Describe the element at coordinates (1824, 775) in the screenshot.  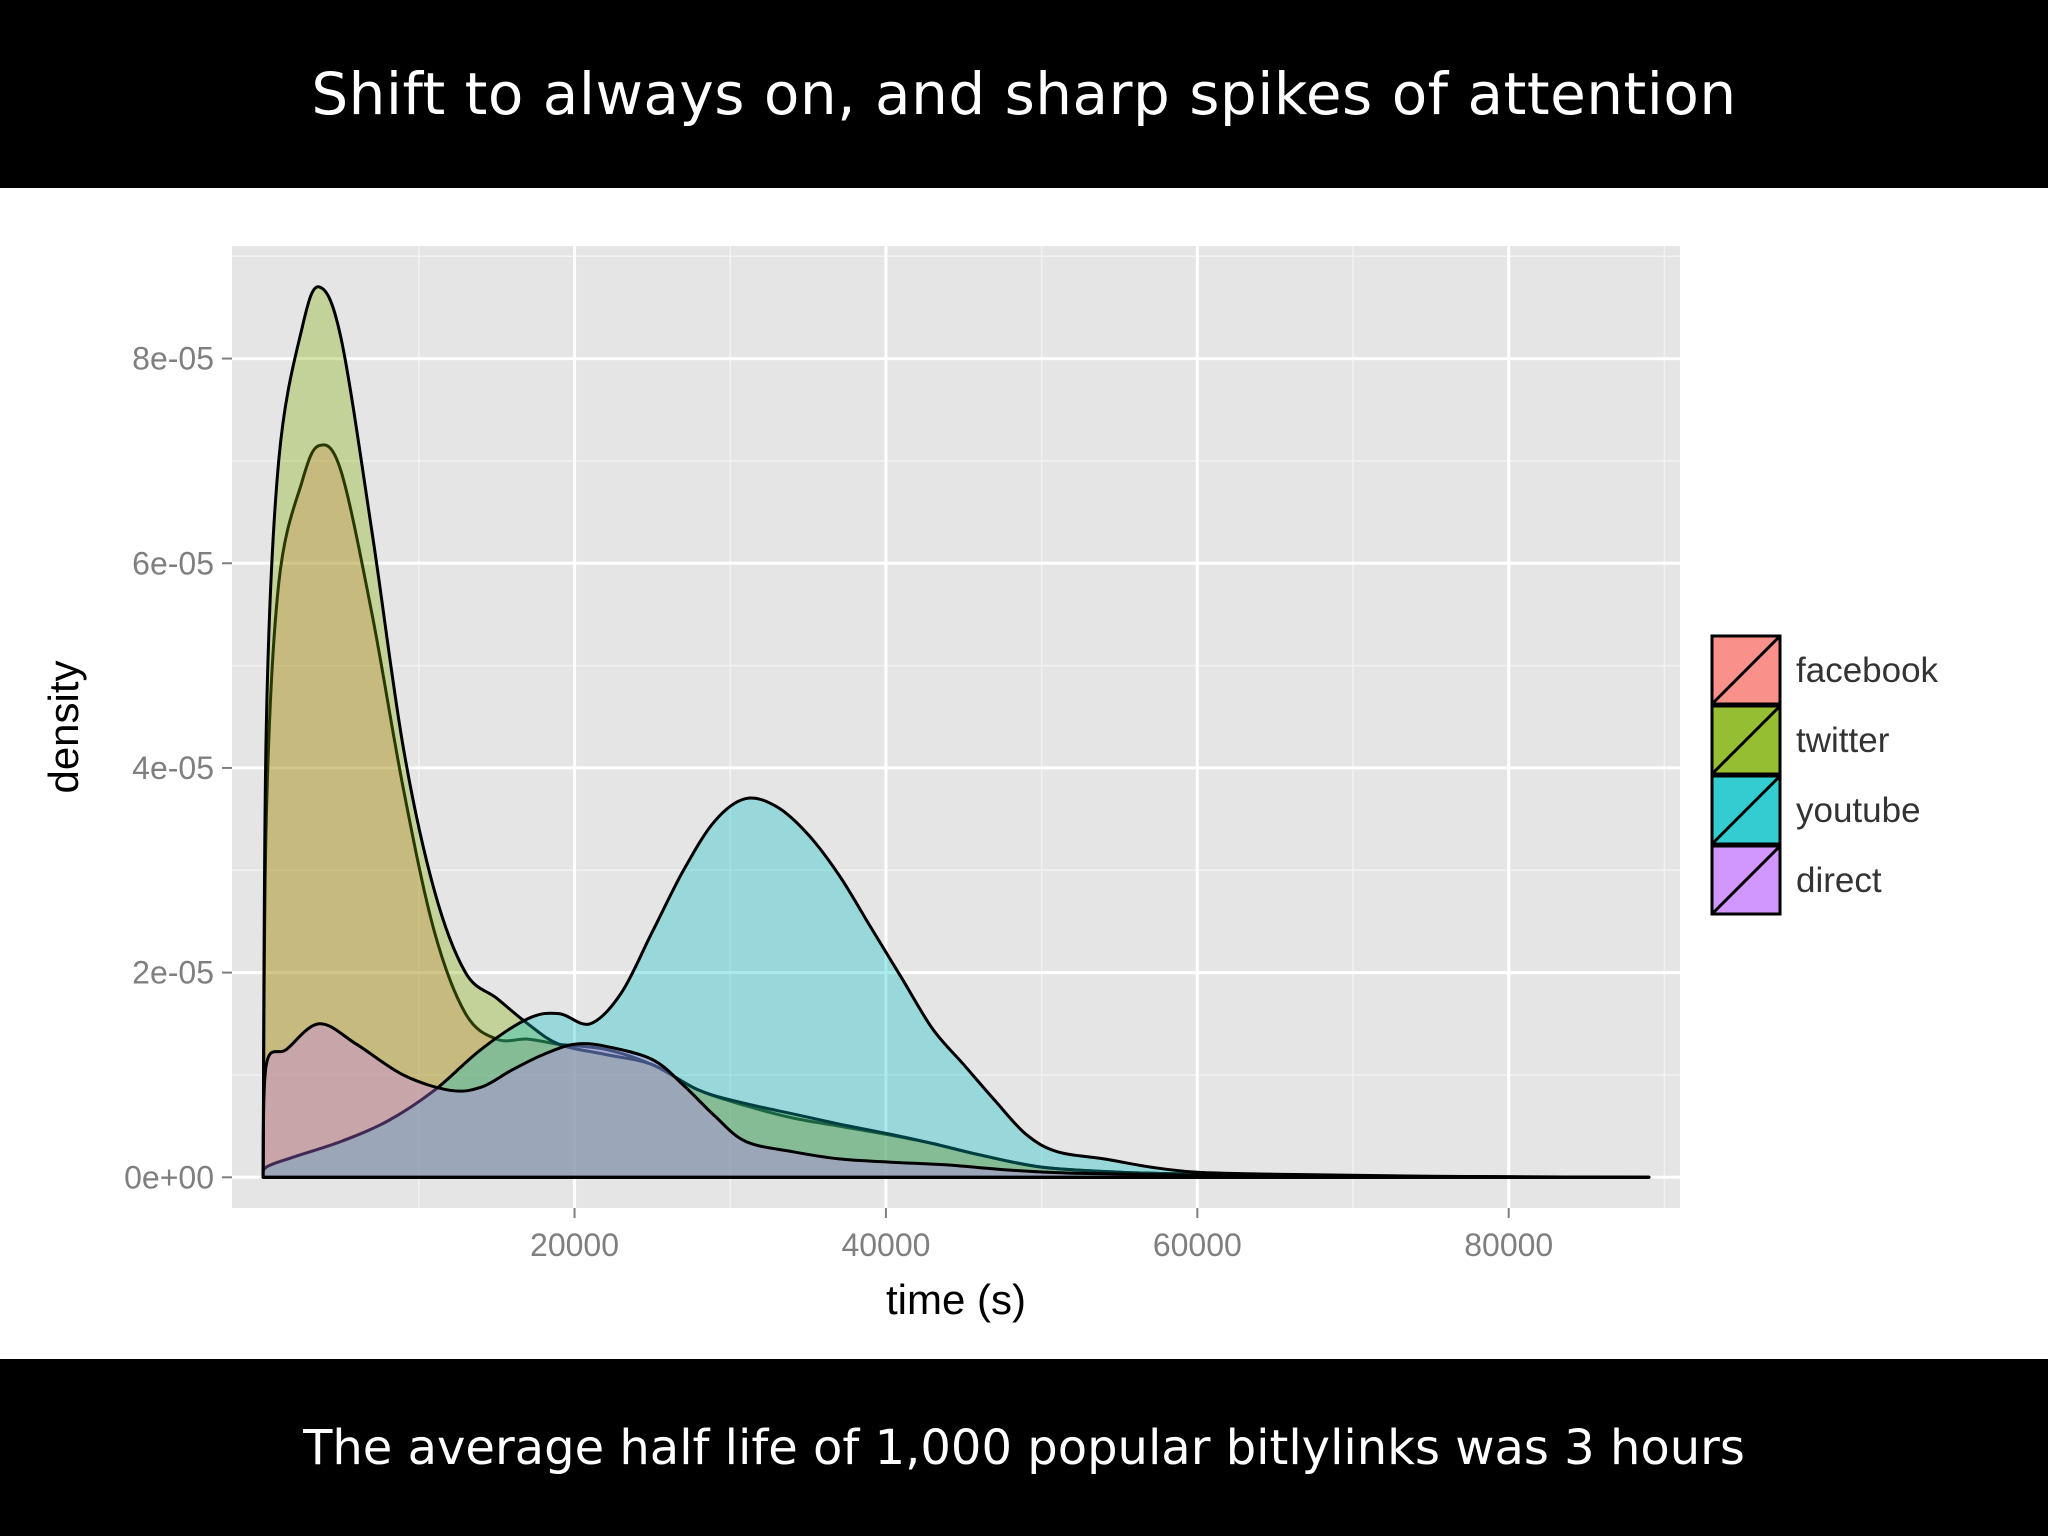
I see `legend: facebook twitter youtube direct` at that location.